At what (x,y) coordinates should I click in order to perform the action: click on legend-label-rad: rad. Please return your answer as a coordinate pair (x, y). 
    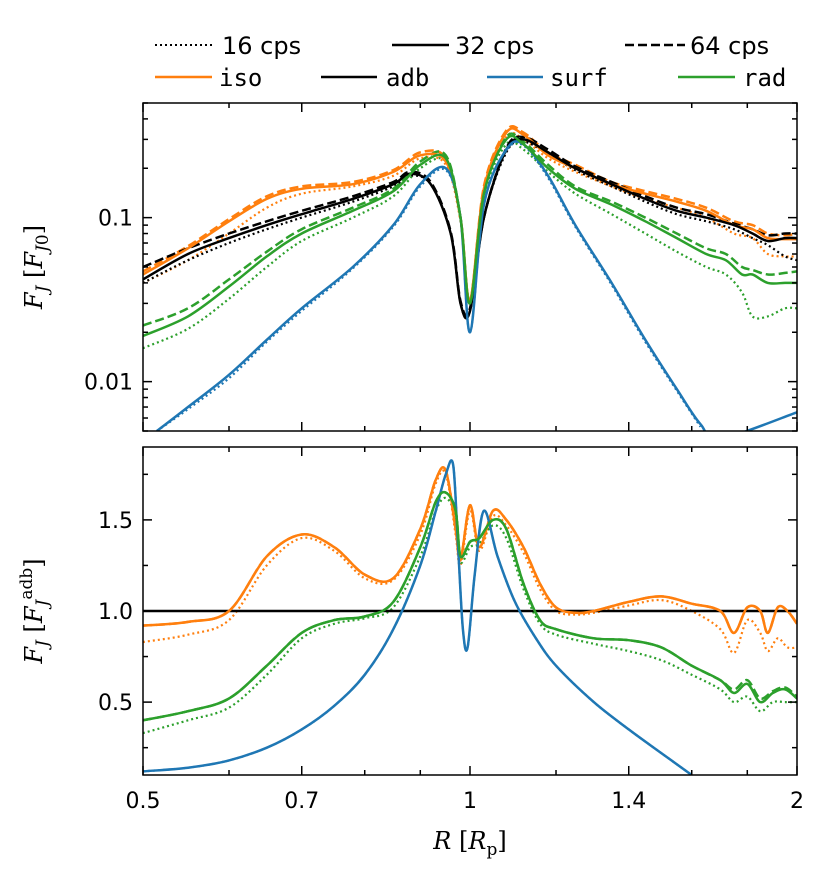
    Looking at the image, I should click on (764, 78).